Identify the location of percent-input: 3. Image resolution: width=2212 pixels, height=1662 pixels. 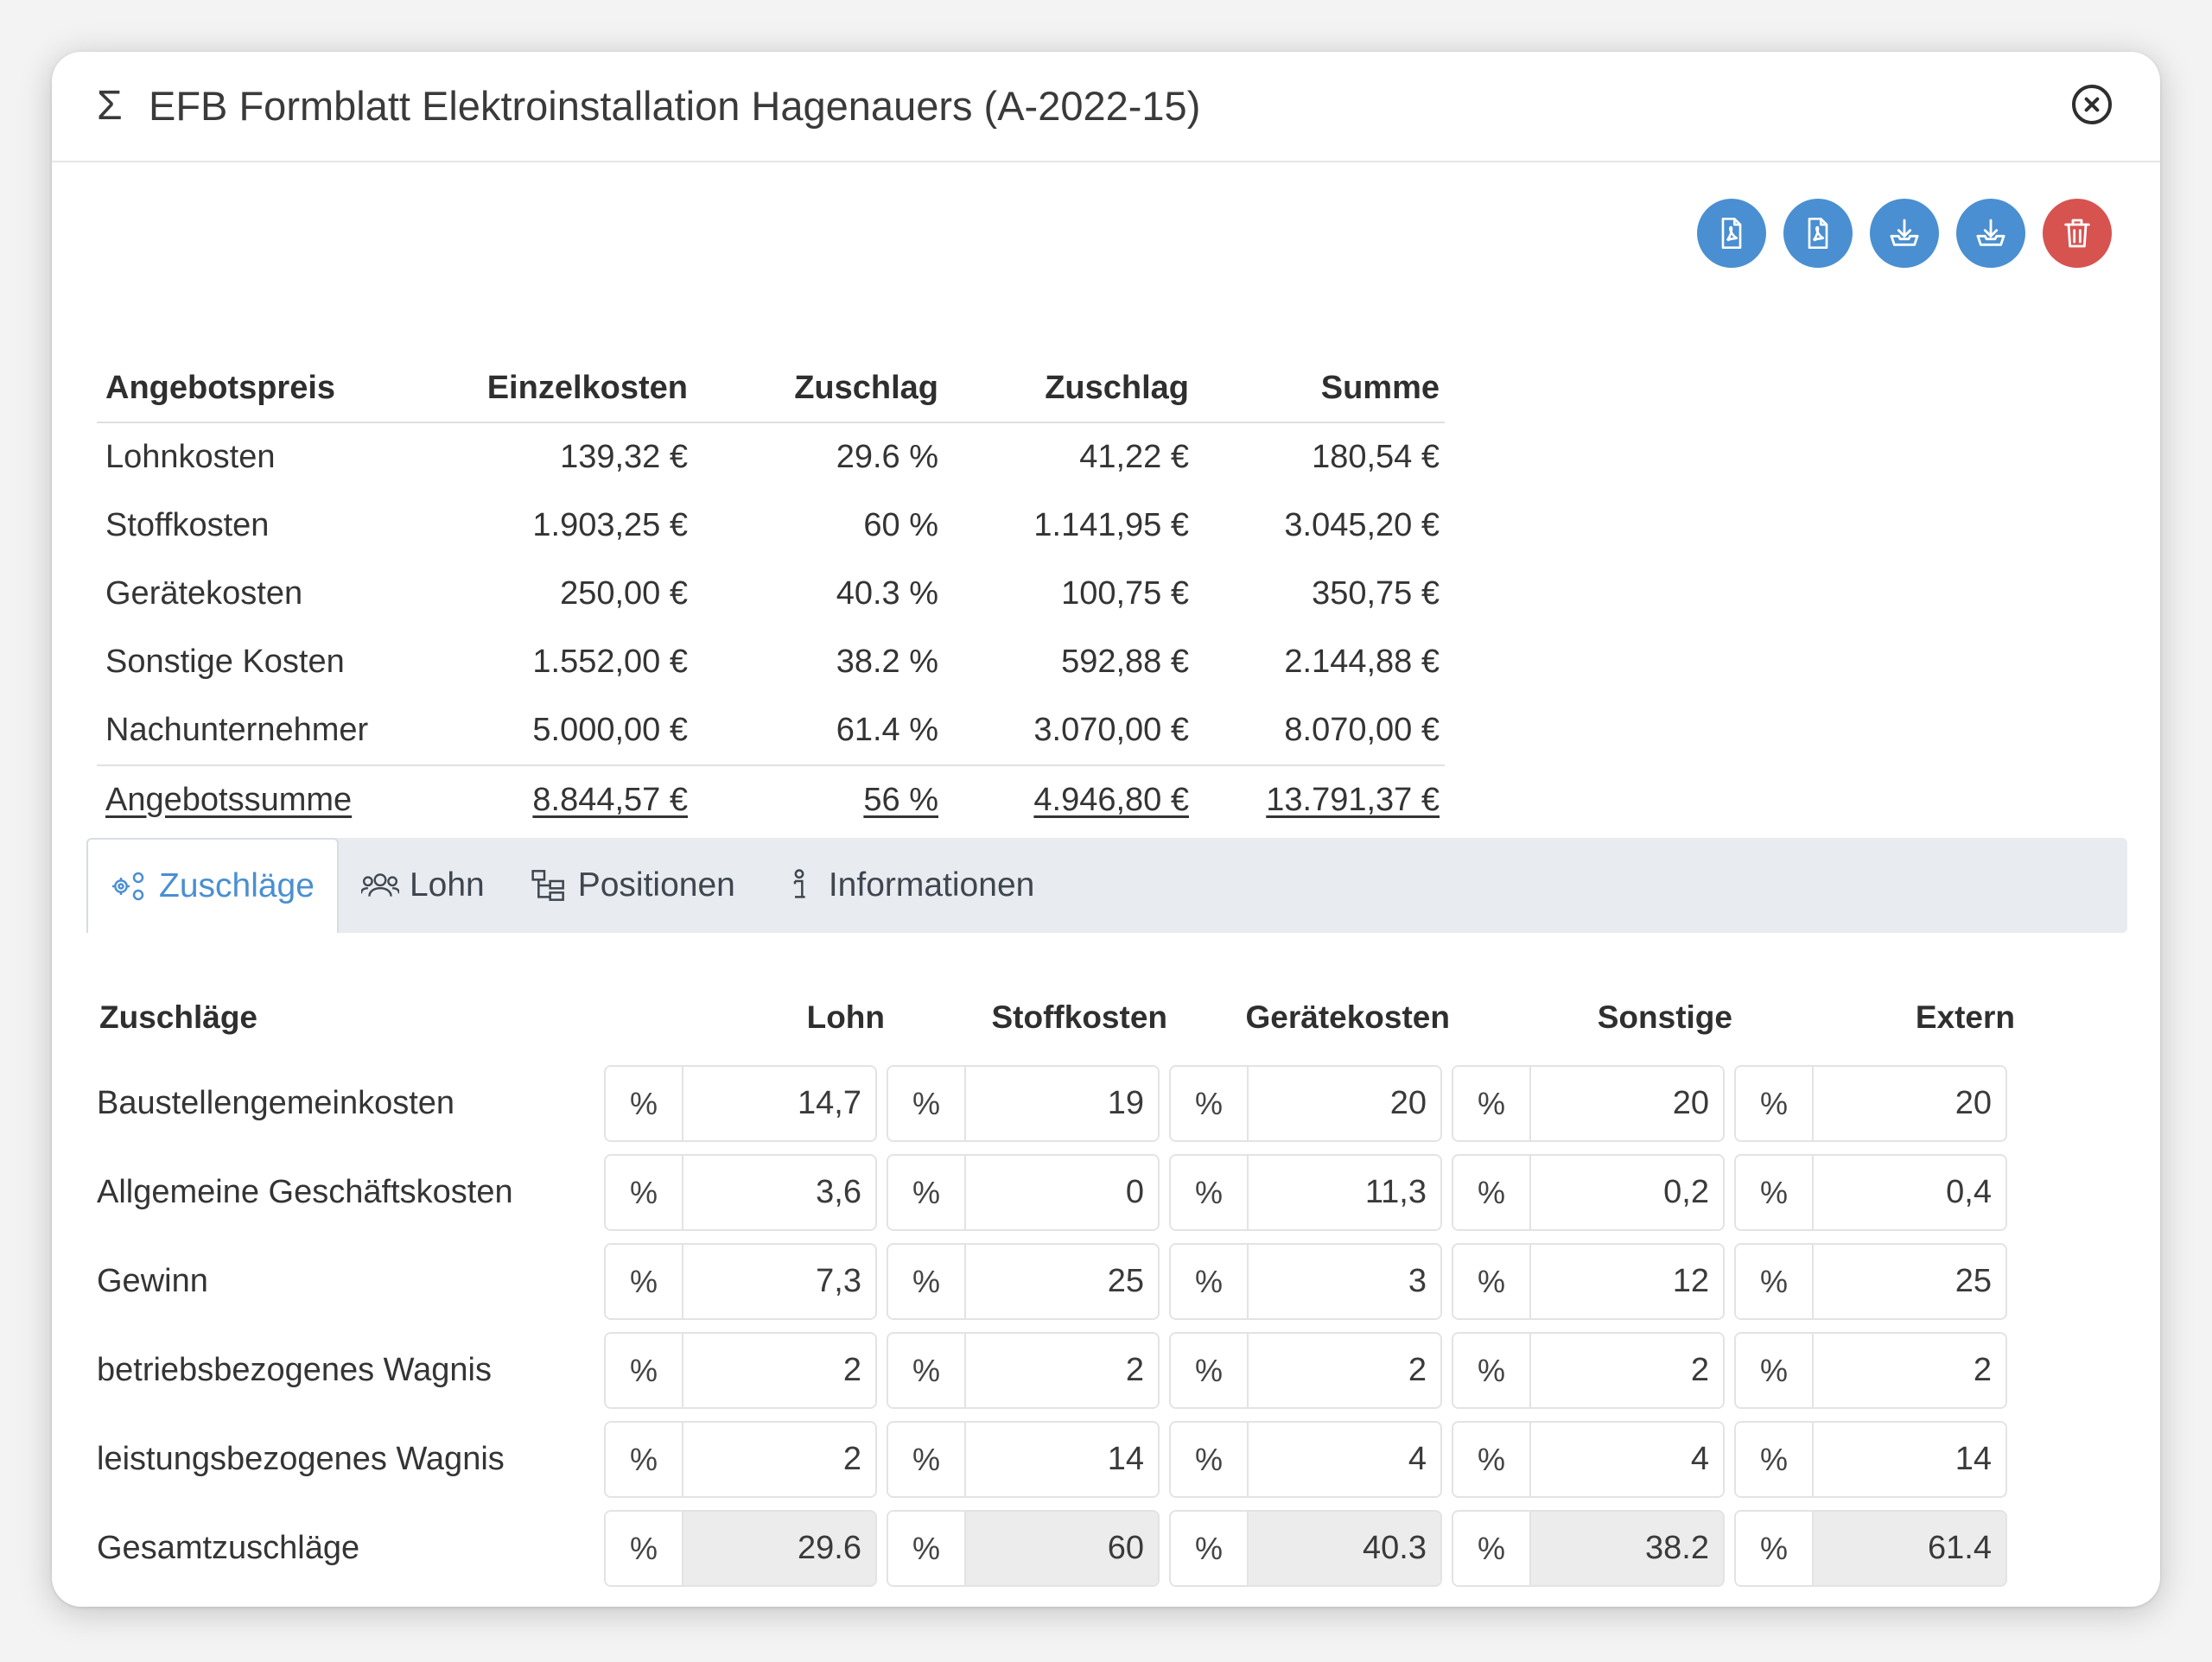
(1344, 1281).